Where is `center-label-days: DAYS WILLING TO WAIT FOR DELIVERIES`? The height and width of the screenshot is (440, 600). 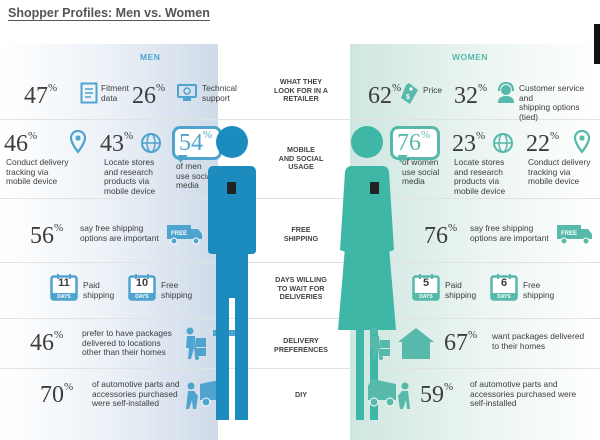 center-label-days: DAYS WILLING TO WAIT FOR DELIVERIES is located at coordinates (301, 288).